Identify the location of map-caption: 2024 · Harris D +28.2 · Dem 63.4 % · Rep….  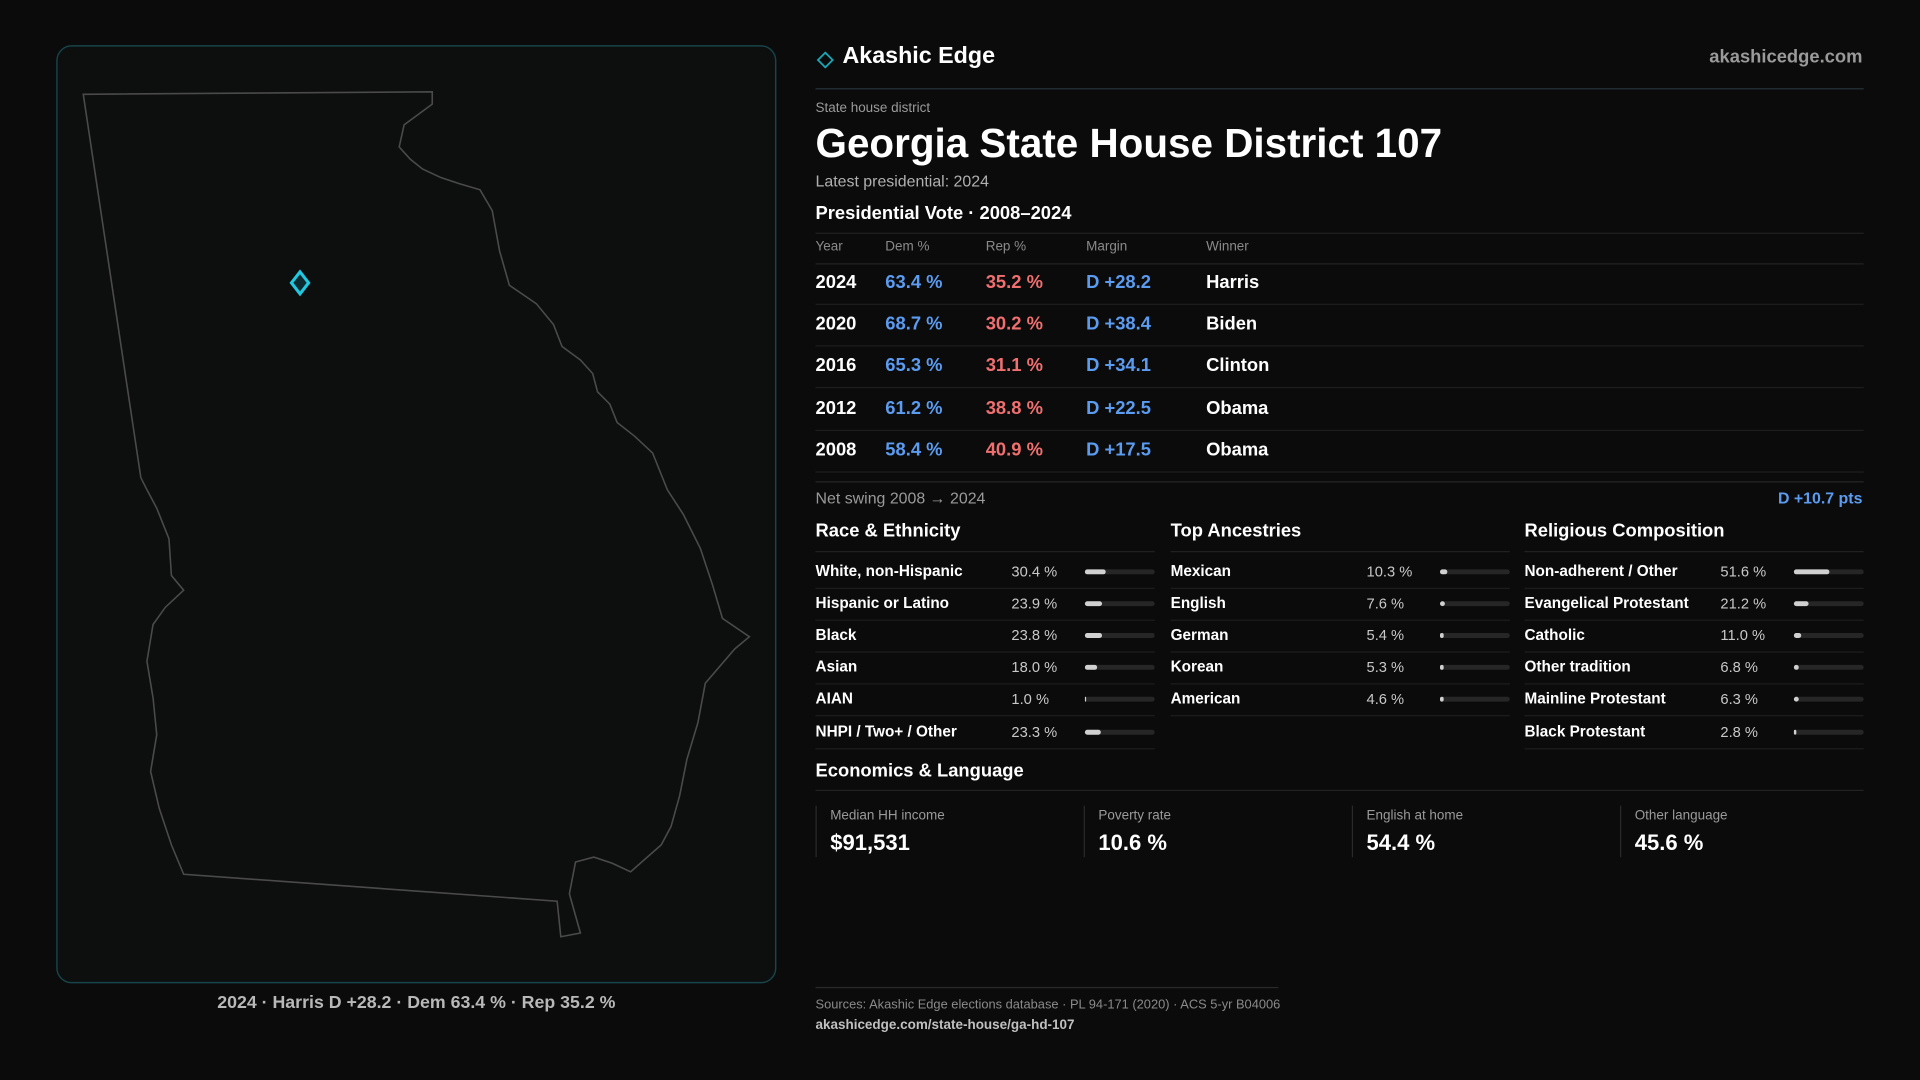
(416, 1003).